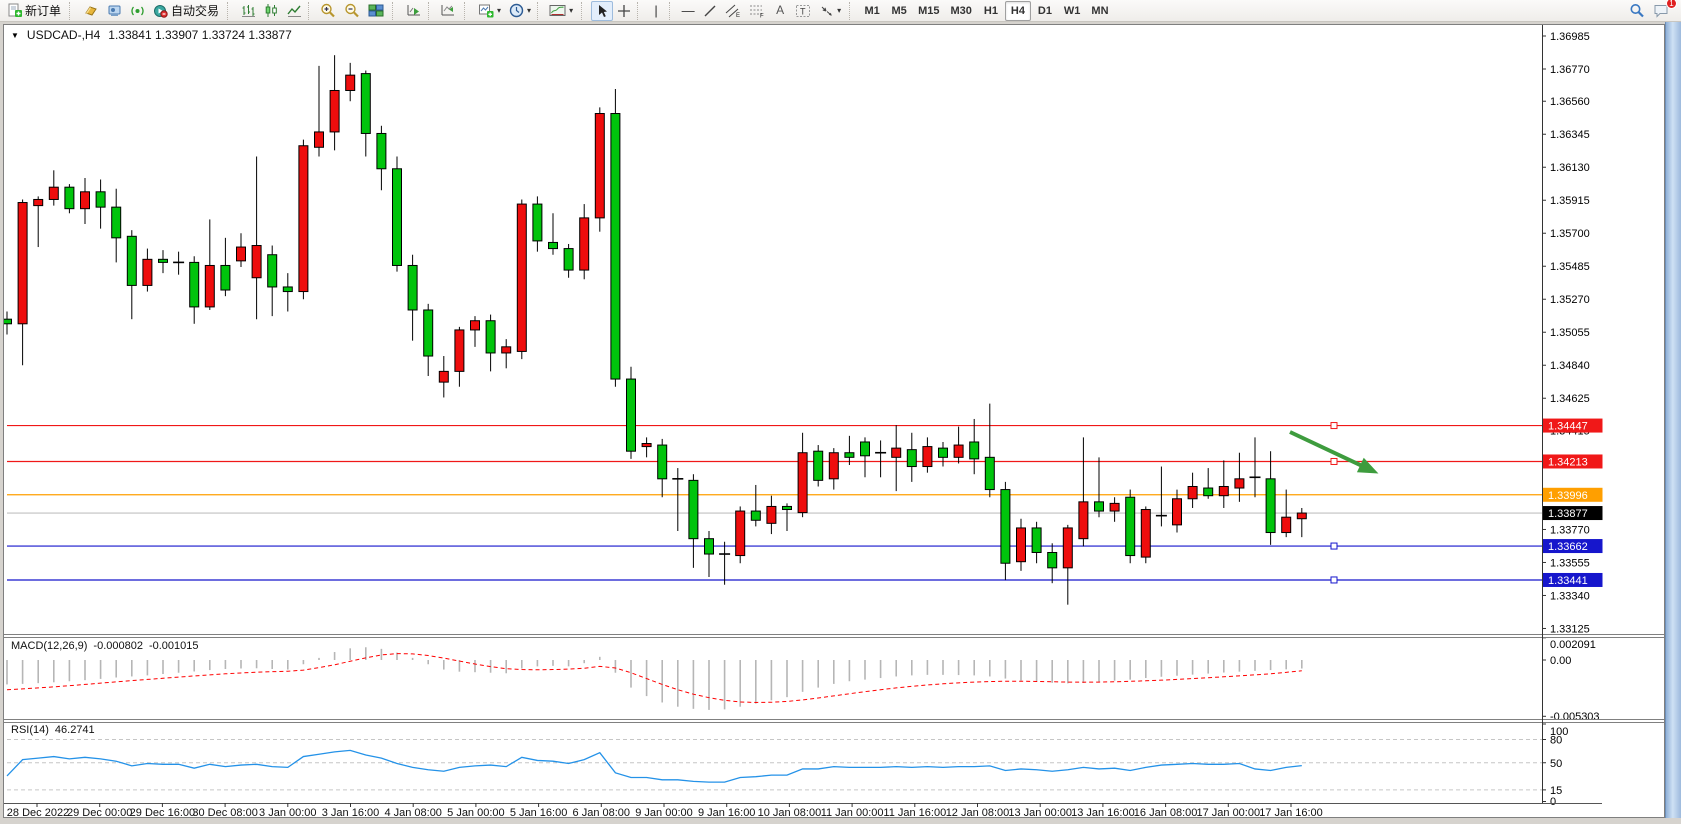 The image size is (1681, 824). Describe the element at coordinates (1570, 563) in the screenshot. I see `svg-text: 1.33555` at that location.